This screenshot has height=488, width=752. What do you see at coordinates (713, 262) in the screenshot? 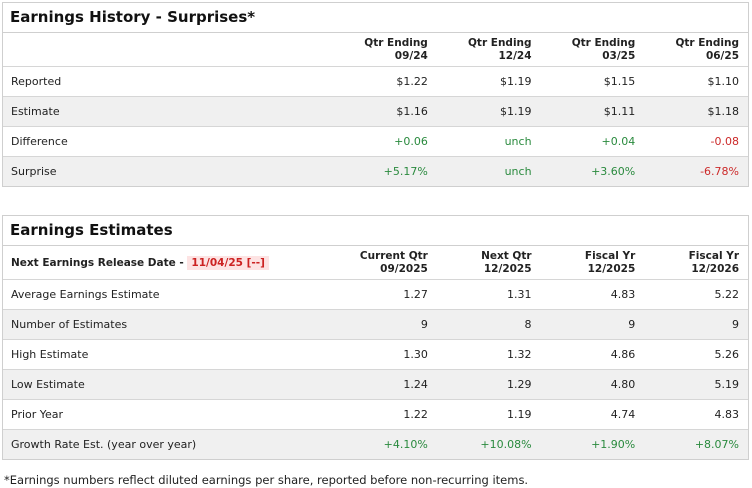
I see `column-header: Fiscal Yr 12/2026` at bounding box center [713, 262].